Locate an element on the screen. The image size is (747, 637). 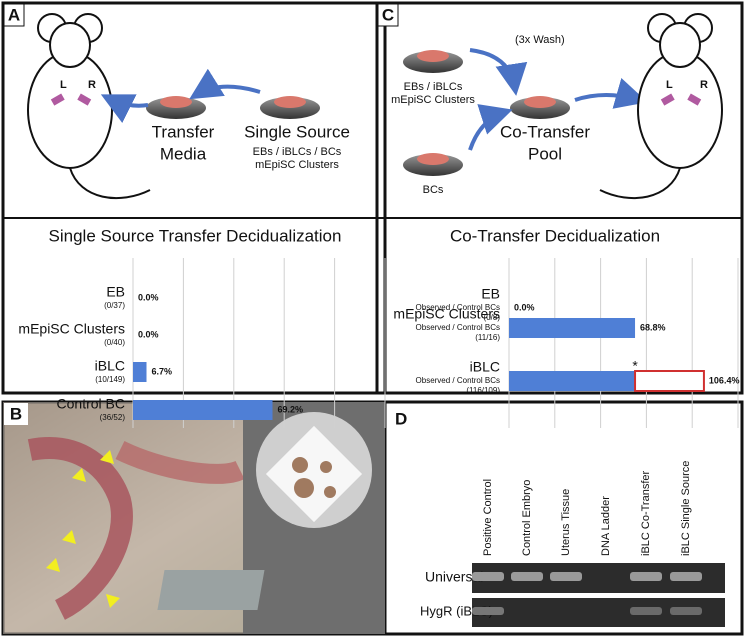
caption: Co-Transfer is located at coordinates (545, 131).